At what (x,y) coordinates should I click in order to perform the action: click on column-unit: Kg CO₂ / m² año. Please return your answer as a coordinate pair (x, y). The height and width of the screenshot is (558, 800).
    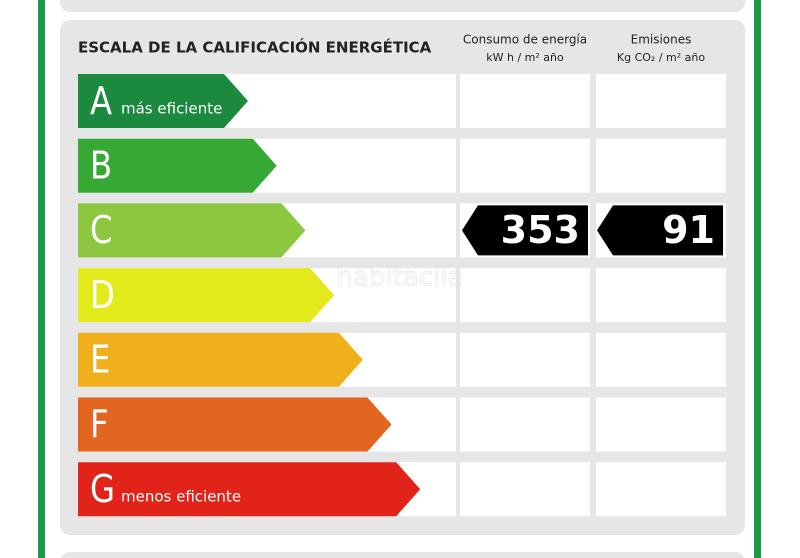
    Looking at the image, I should click on (661, 57).